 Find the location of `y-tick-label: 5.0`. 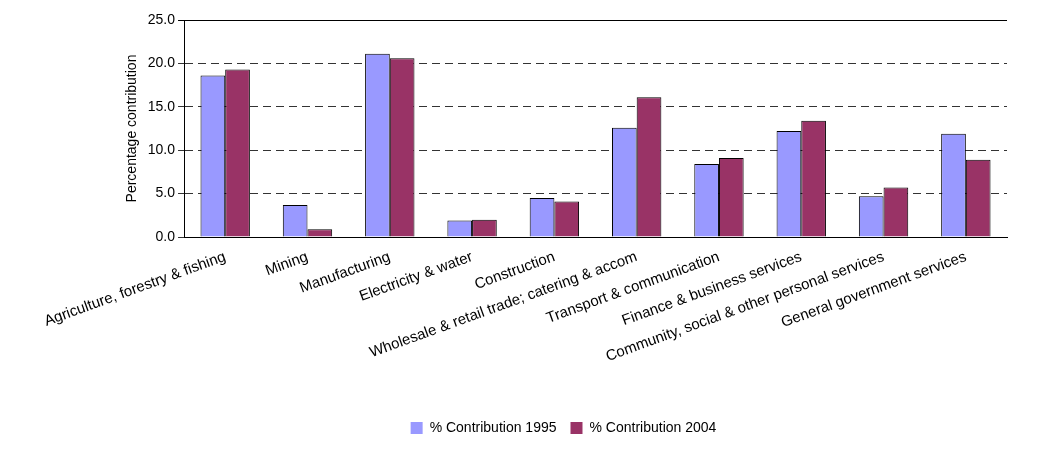

y-tick-label: 5.0 is located at coordinates (165, 192).